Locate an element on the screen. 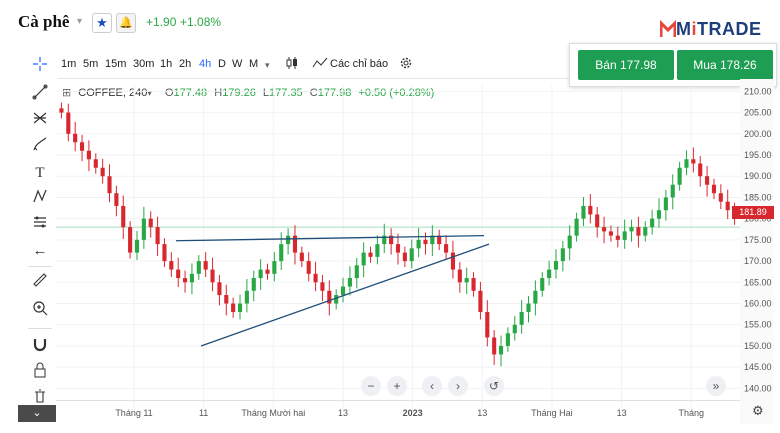 The image size is (780, 433). lock-icon is located at coordinates (40, 373).